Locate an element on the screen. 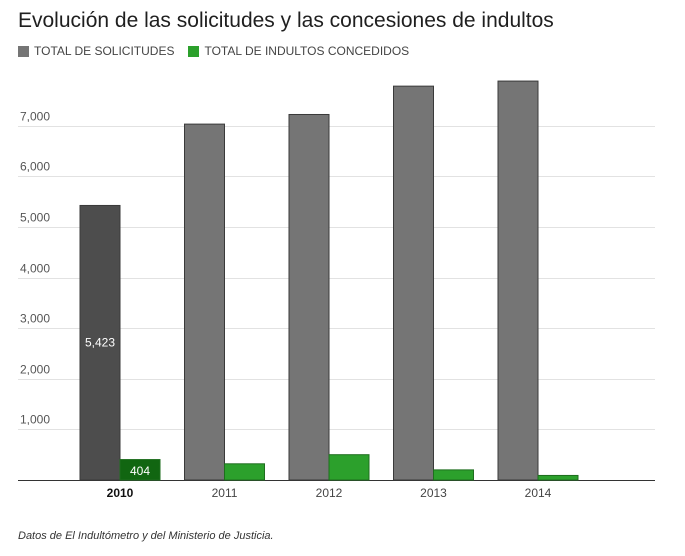  y-tick-label: 2,000 is located at coordinates (35, 370).